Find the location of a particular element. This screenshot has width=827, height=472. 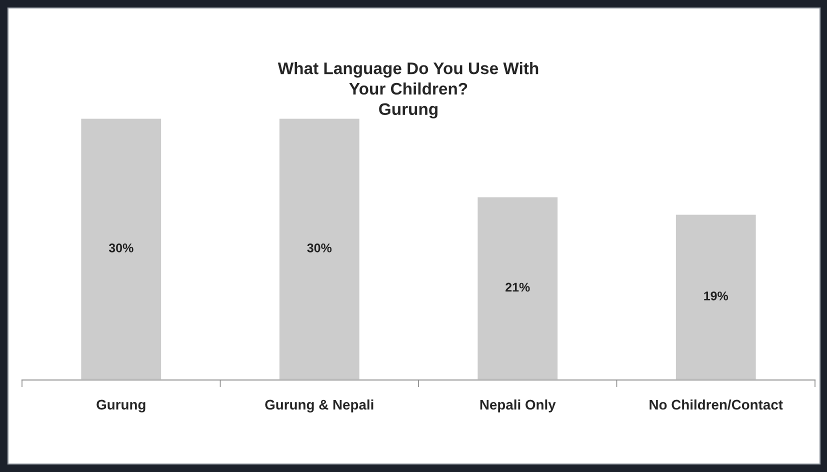

x-tick-label: Gurung is located at coordinates (121, 406).